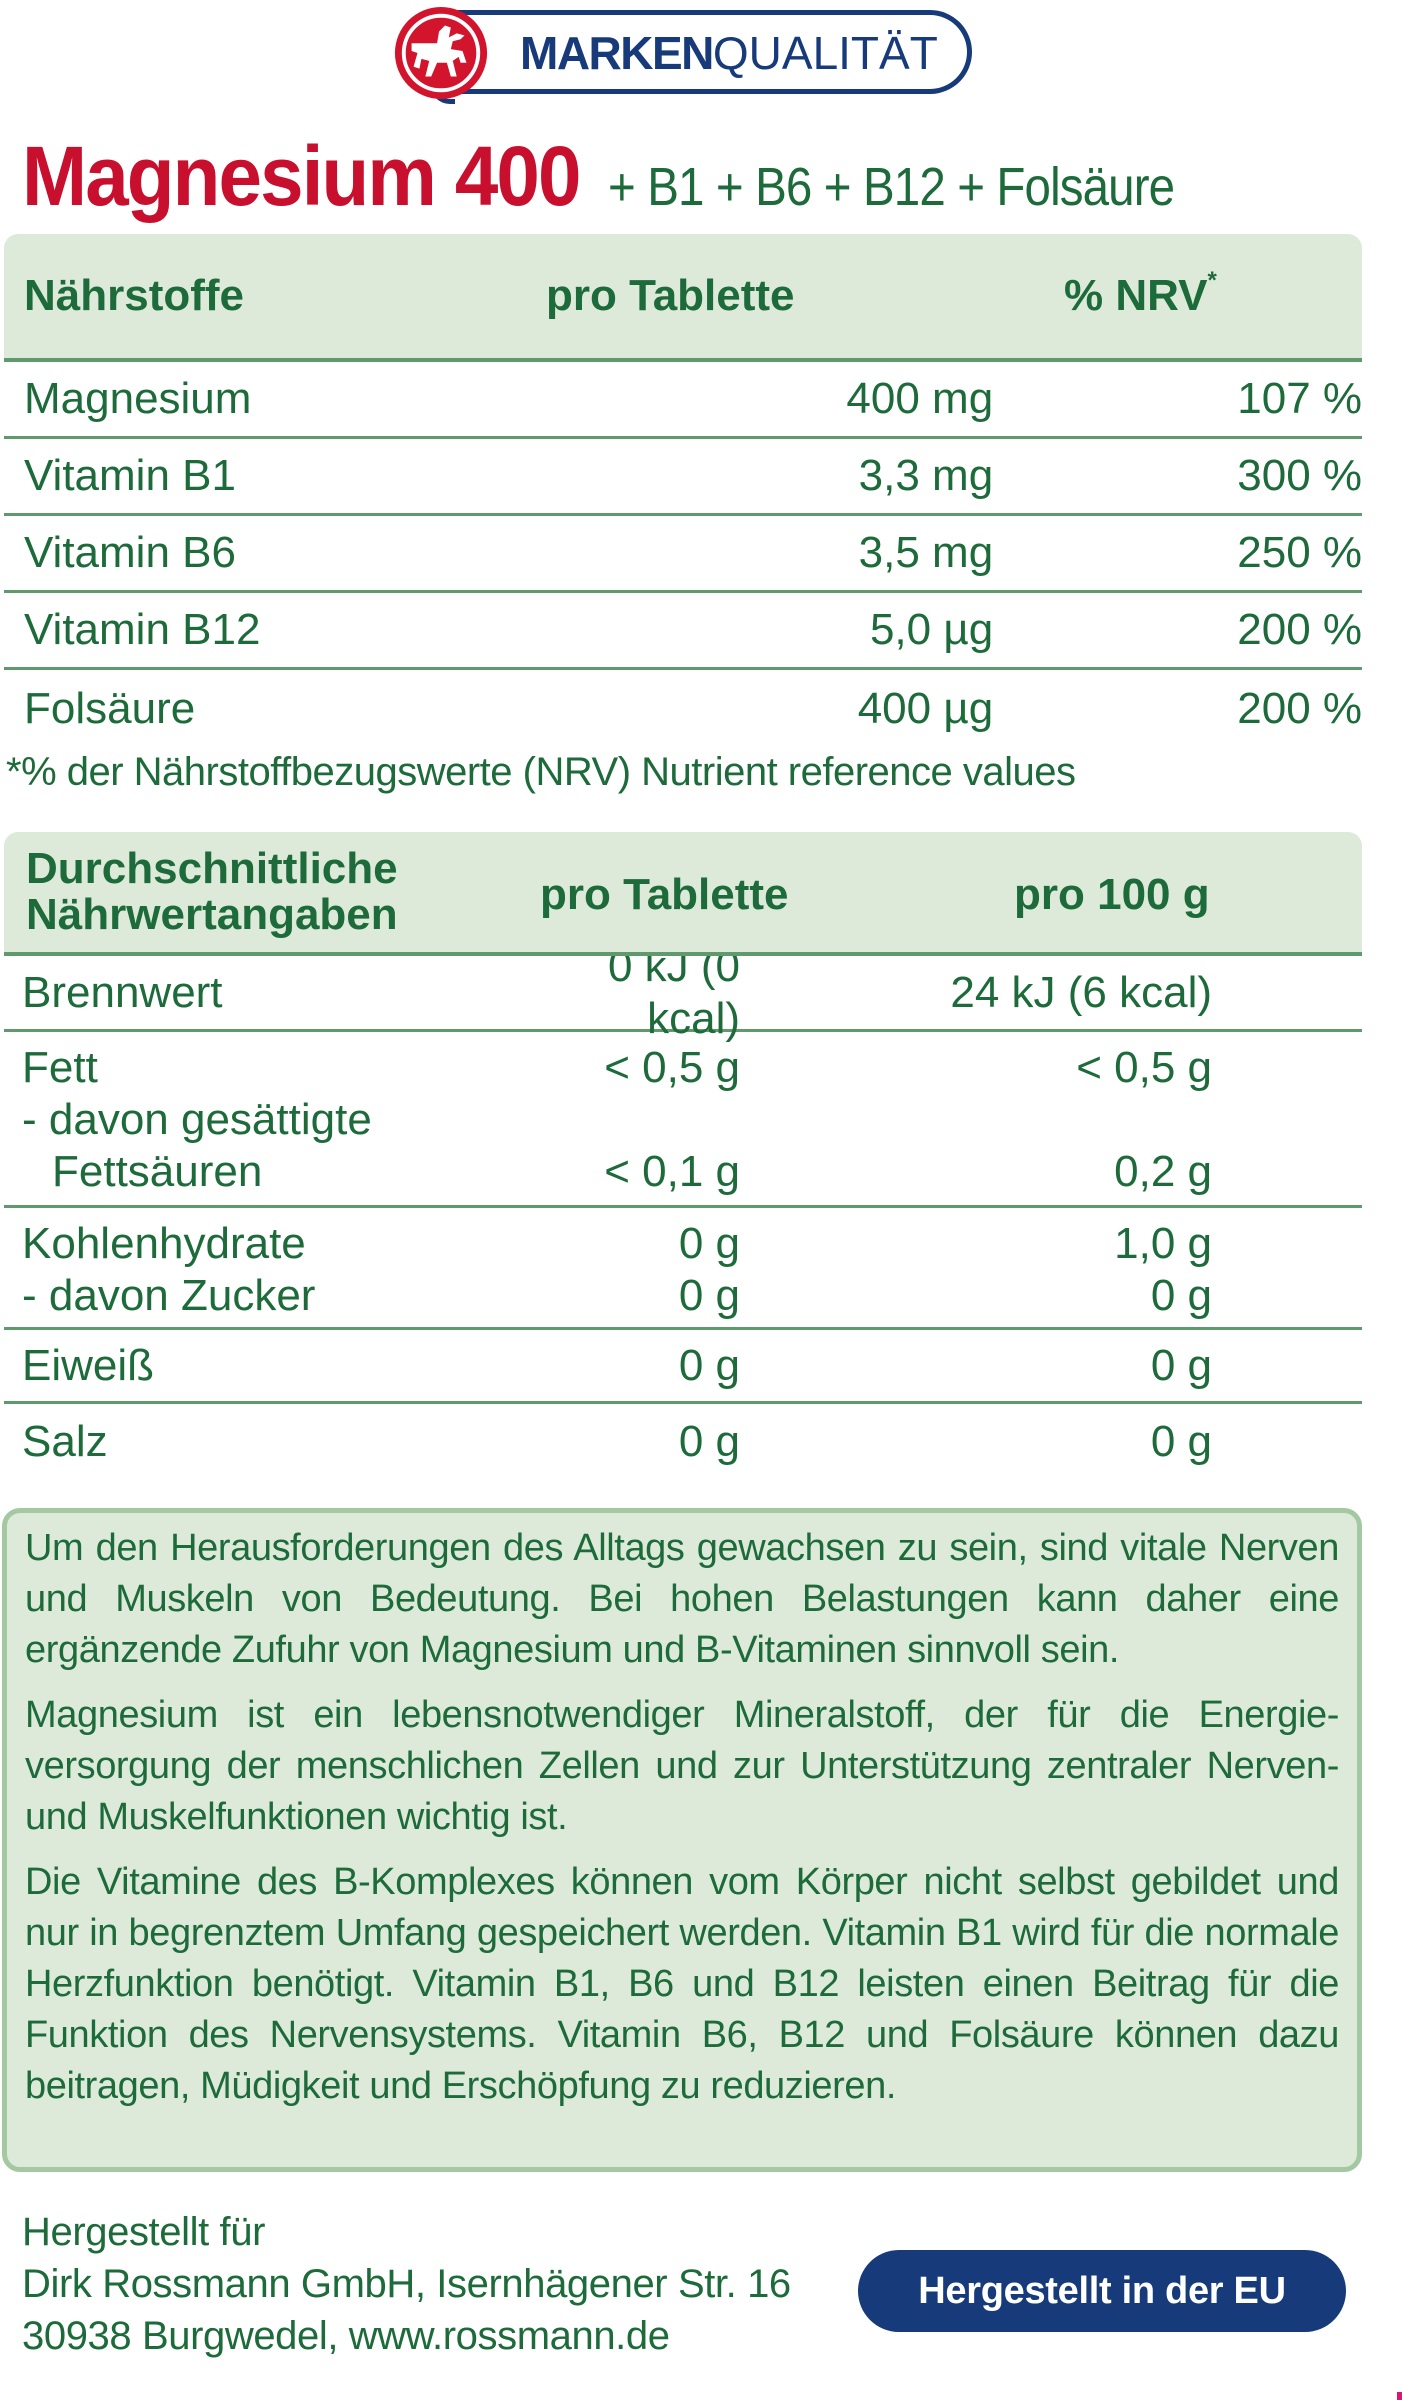 The height and width of the screenshot is (2400, 1402). I want to click on nutrient-per-tablet: 400 mg, so click(920, 398).